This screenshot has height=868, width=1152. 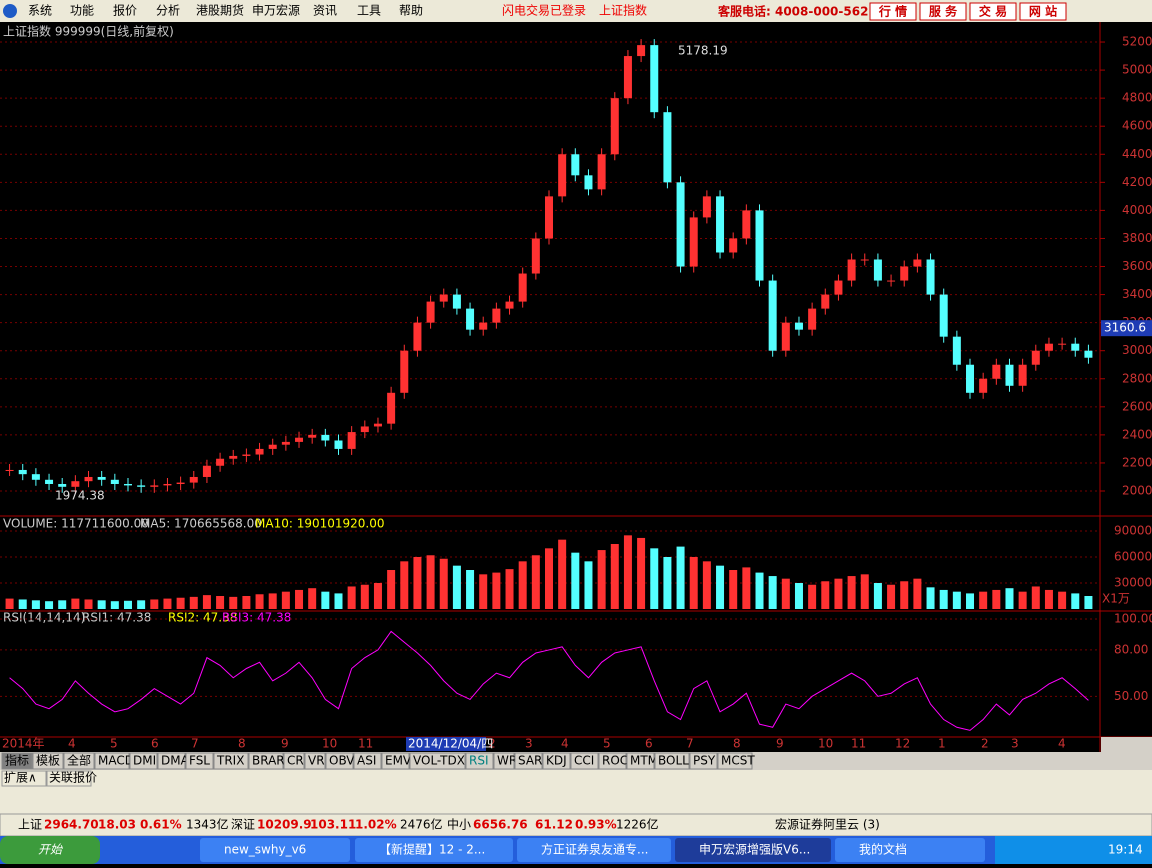 I want to click on y-tick-label: 3800, so click(x=1137, y=238).